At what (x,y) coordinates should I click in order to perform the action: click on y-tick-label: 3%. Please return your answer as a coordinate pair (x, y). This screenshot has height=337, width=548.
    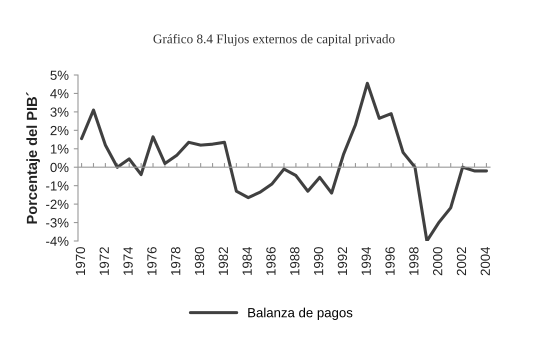
    Looking at the image, I should click on (59, 112).